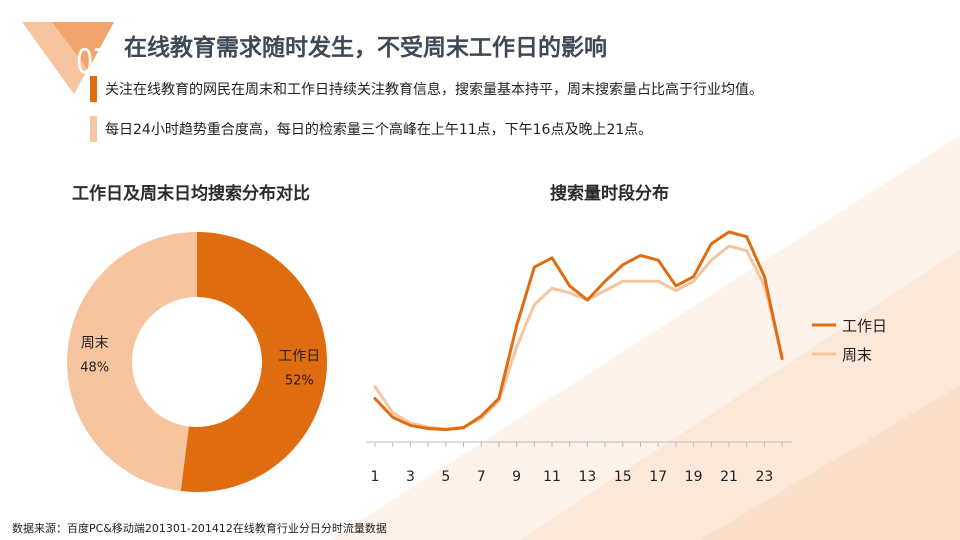 The height and width of the screenshot is (540, 960). What do you see at coordinates (93, 62) in the screenshot?
I see `section-number: 07` at bounding box center [93, 62].